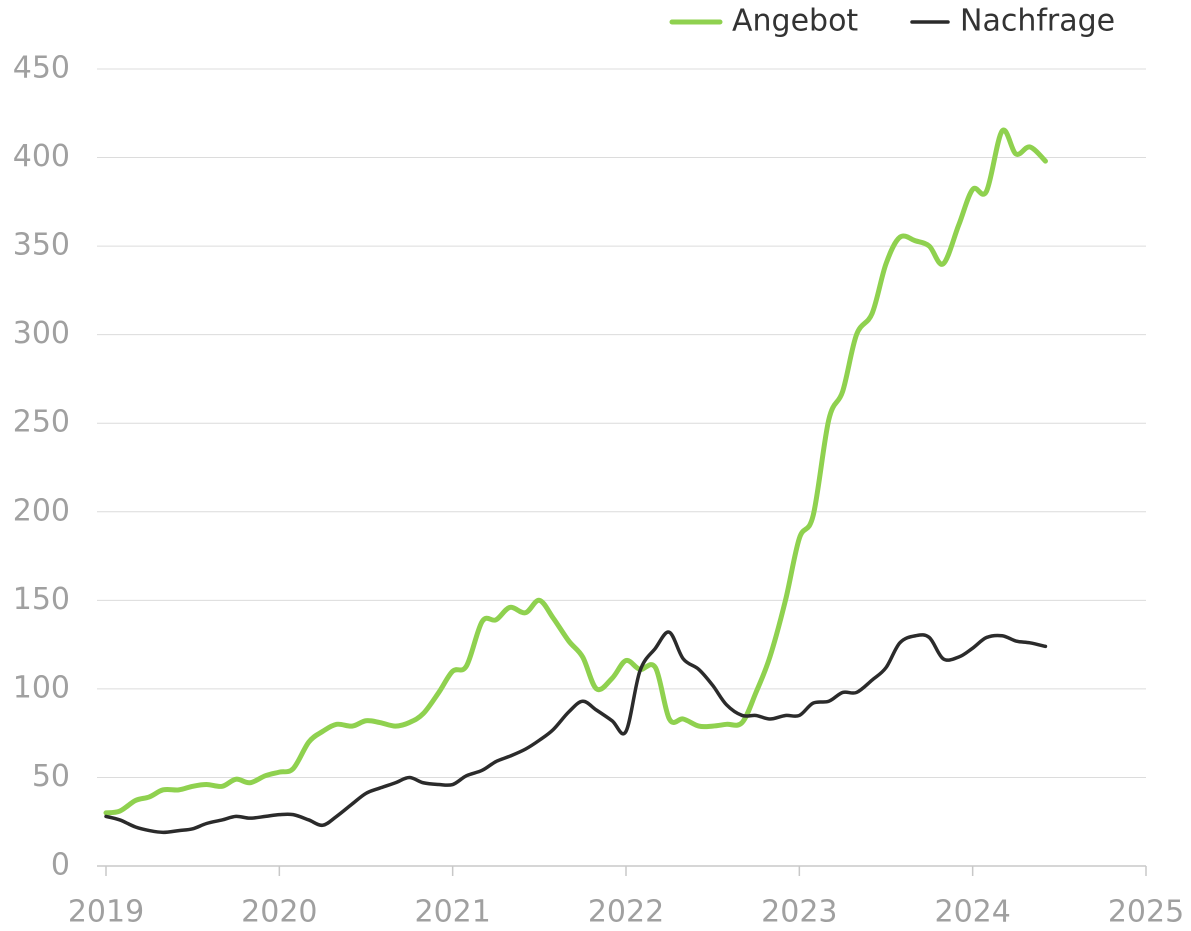 Image resolution: width=1191 pixels, height=931 pixels. Describe the element at coordinates (41, 156) in the screenshot. I see `y-tick-label: 400` at that location.